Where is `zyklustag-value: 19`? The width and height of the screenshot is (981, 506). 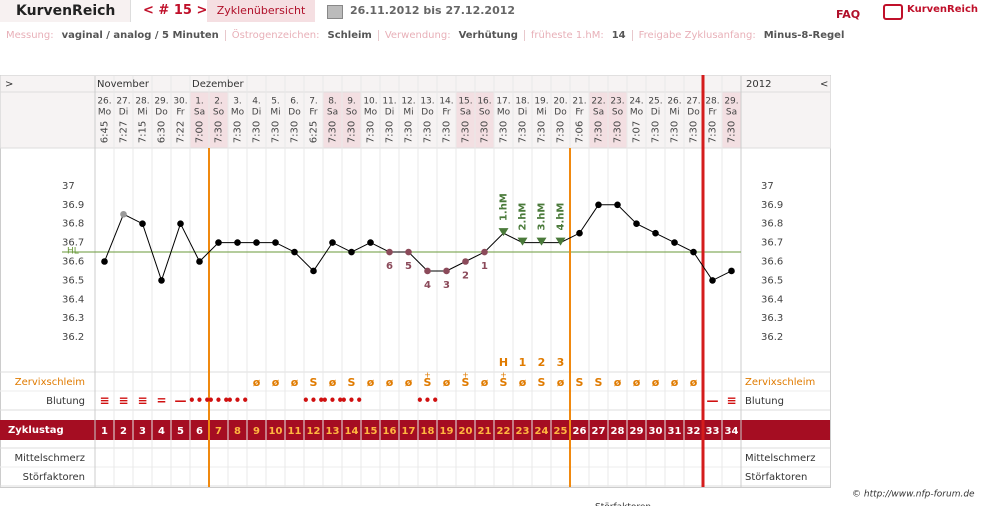 zyklustag-value: 19 is located at coordinates (447, 431).